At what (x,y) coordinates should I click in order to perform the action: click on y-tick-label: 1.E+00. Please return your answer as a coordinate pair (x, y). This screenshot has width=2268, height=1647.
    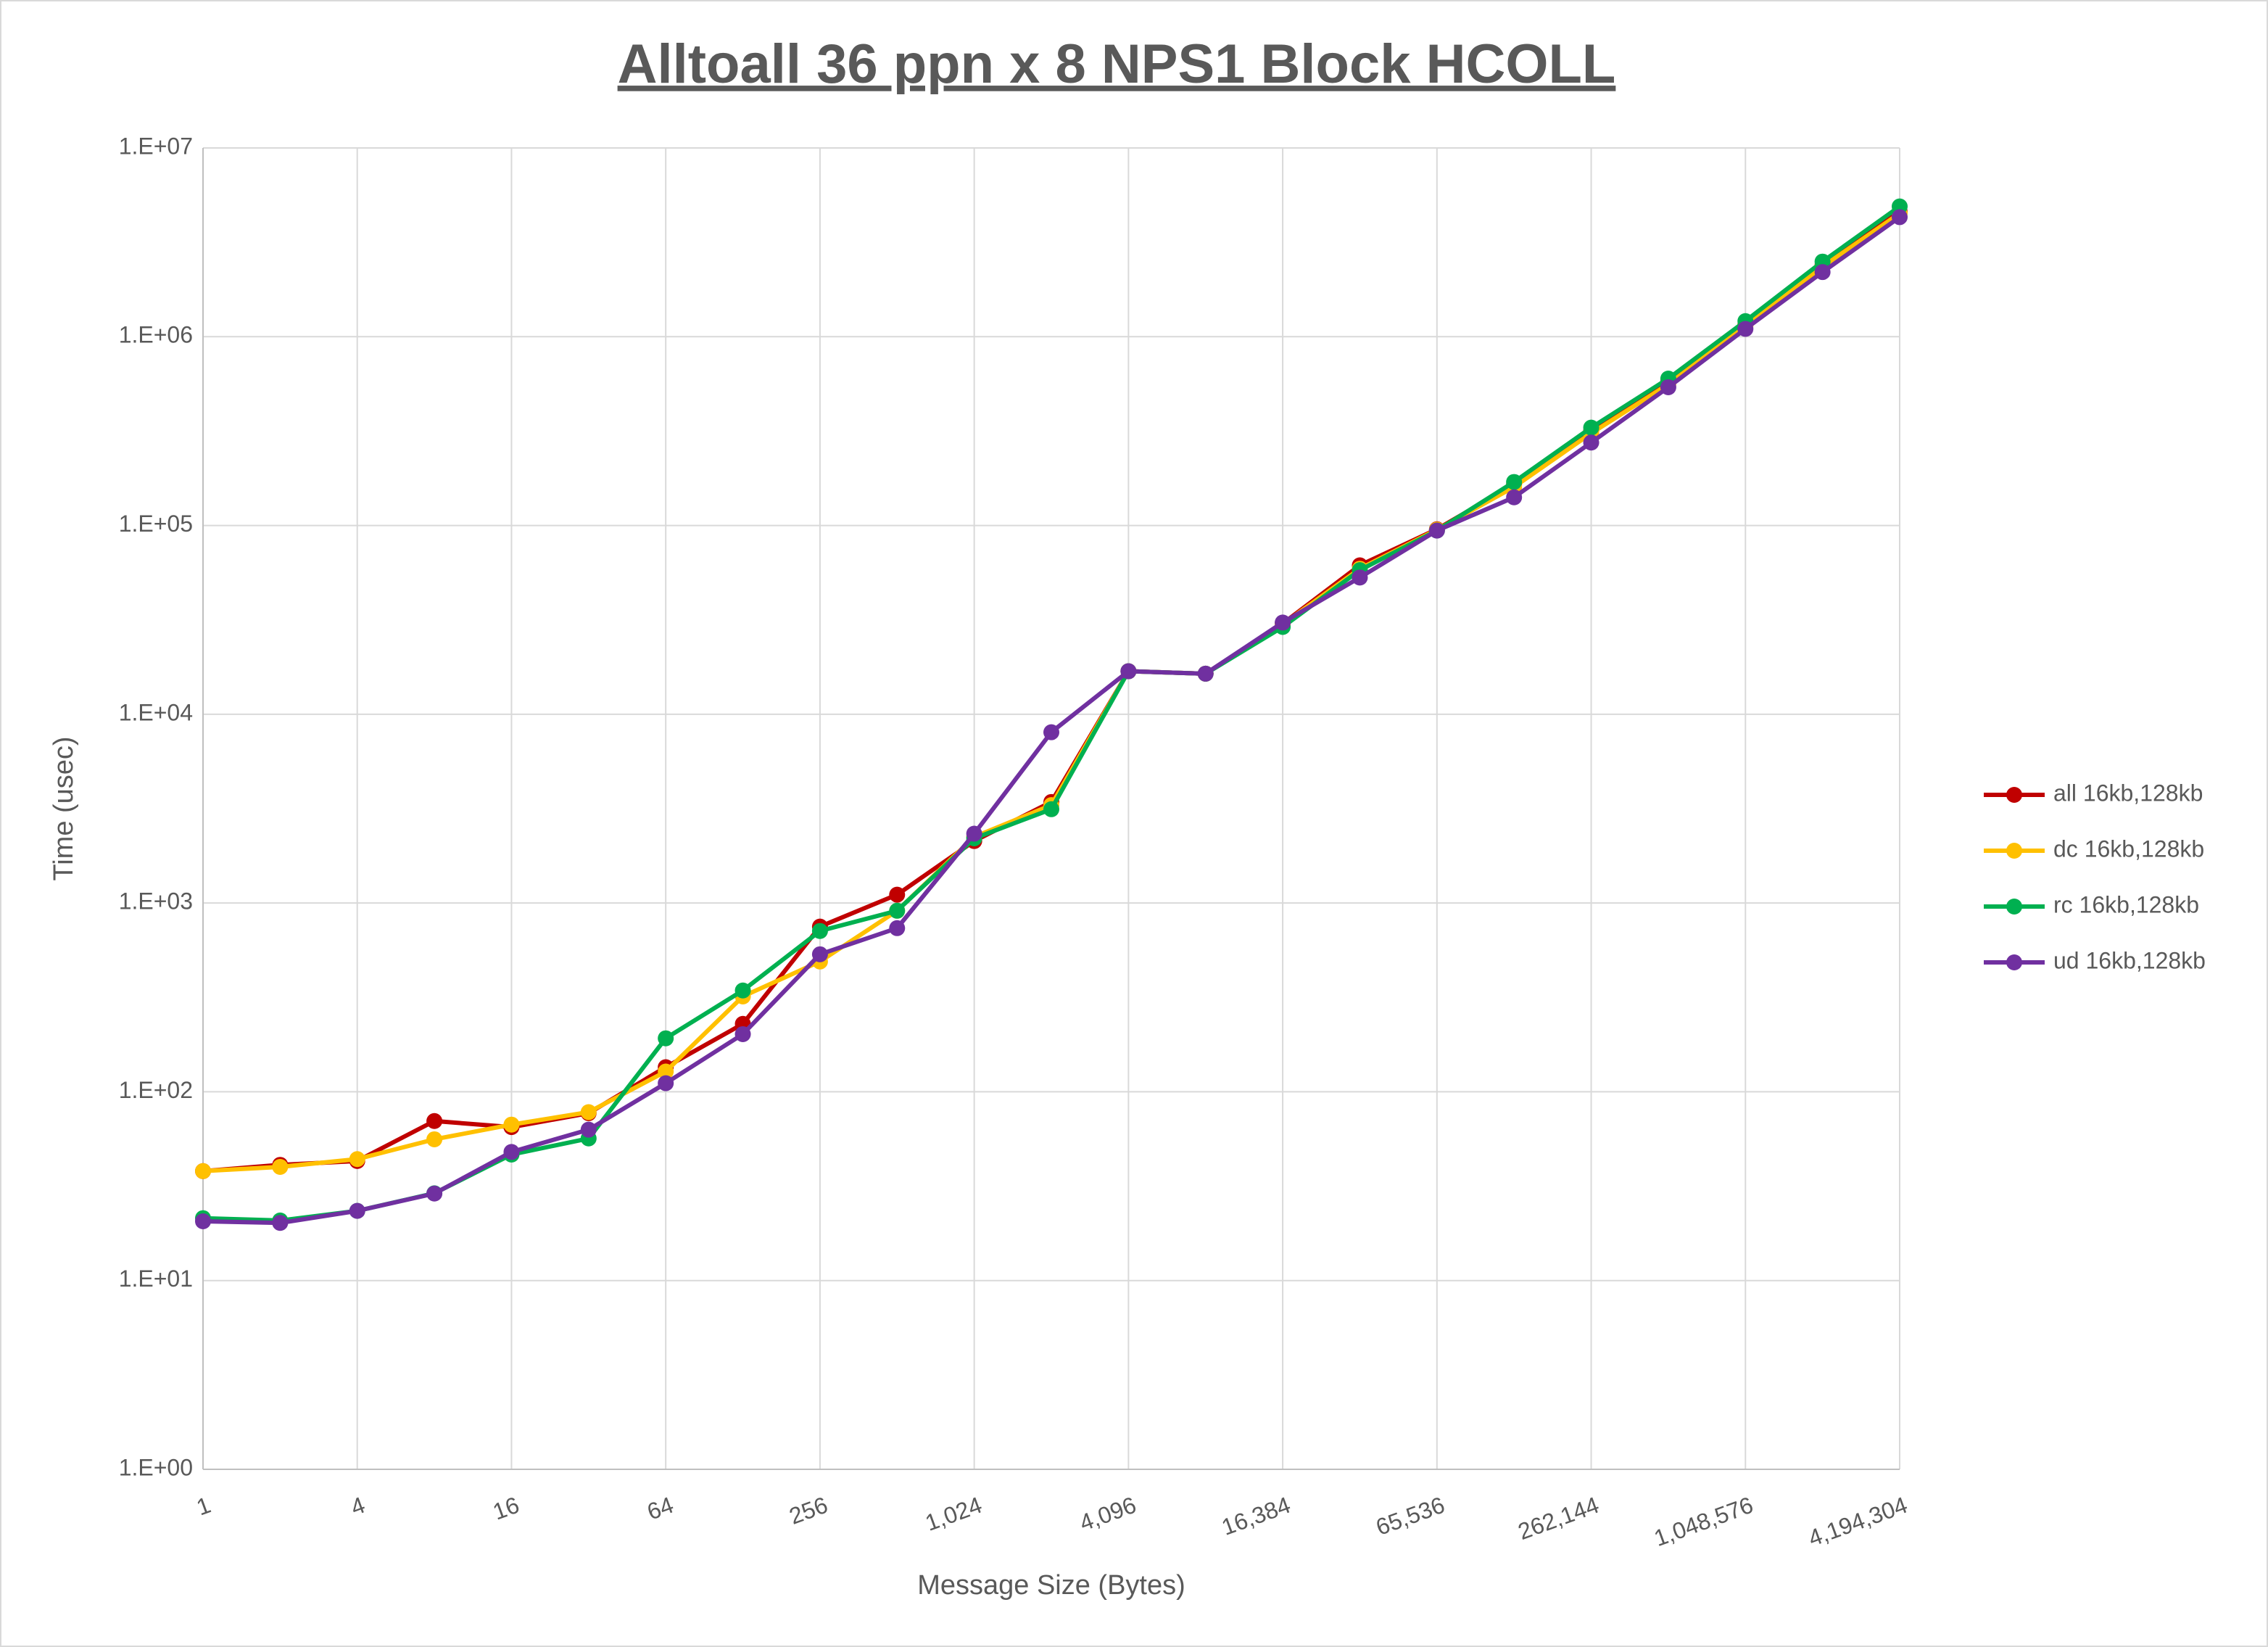
    Looking at the image, I should click on (156, 1467).